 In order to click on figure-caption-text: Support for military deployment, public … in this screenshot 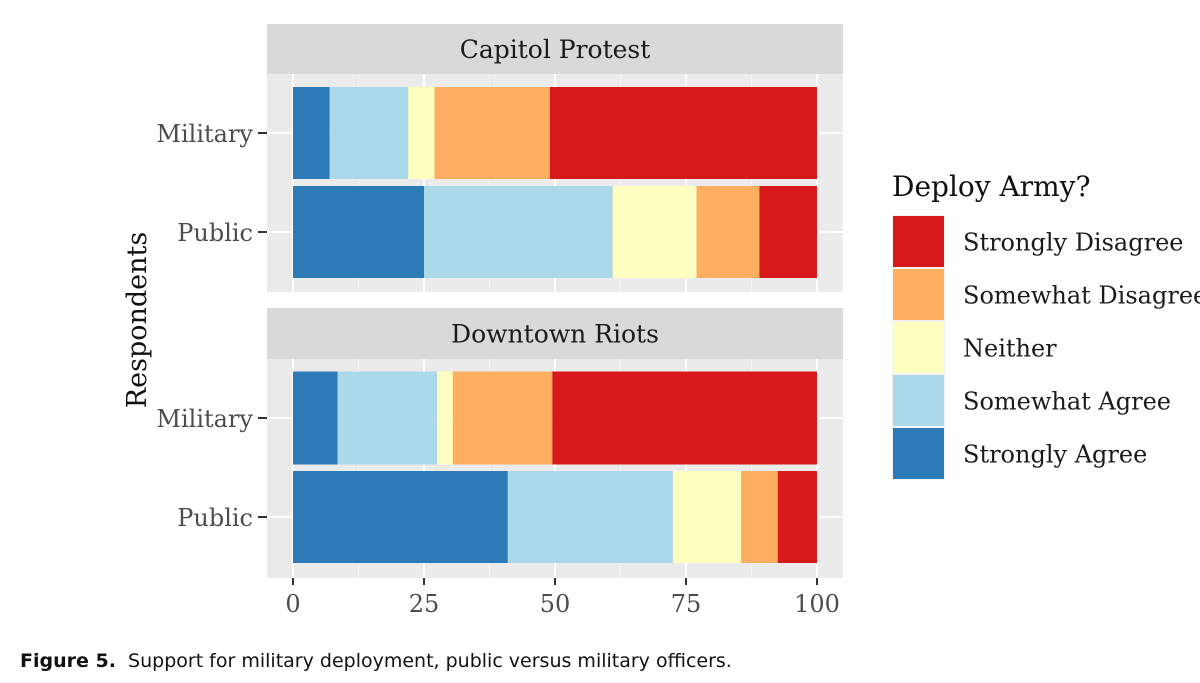, I will do `click(430, 661)`.